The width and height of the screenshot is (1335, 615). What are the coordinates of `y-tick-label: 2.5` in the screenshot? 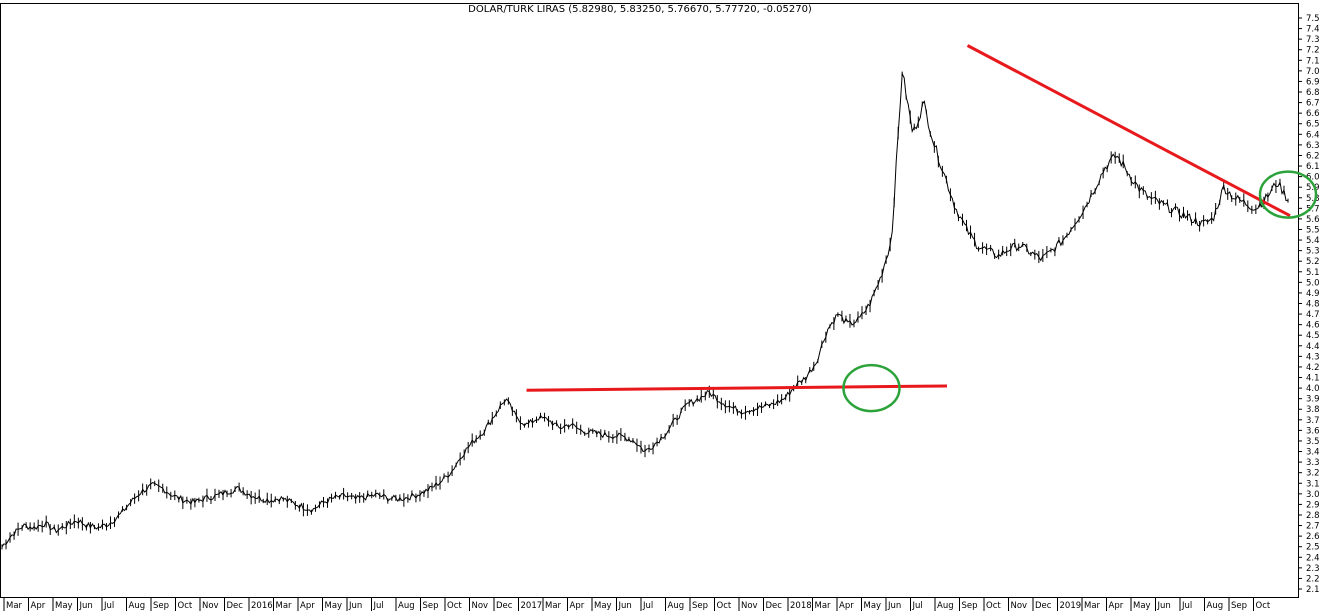 It's located at (1313, 548).